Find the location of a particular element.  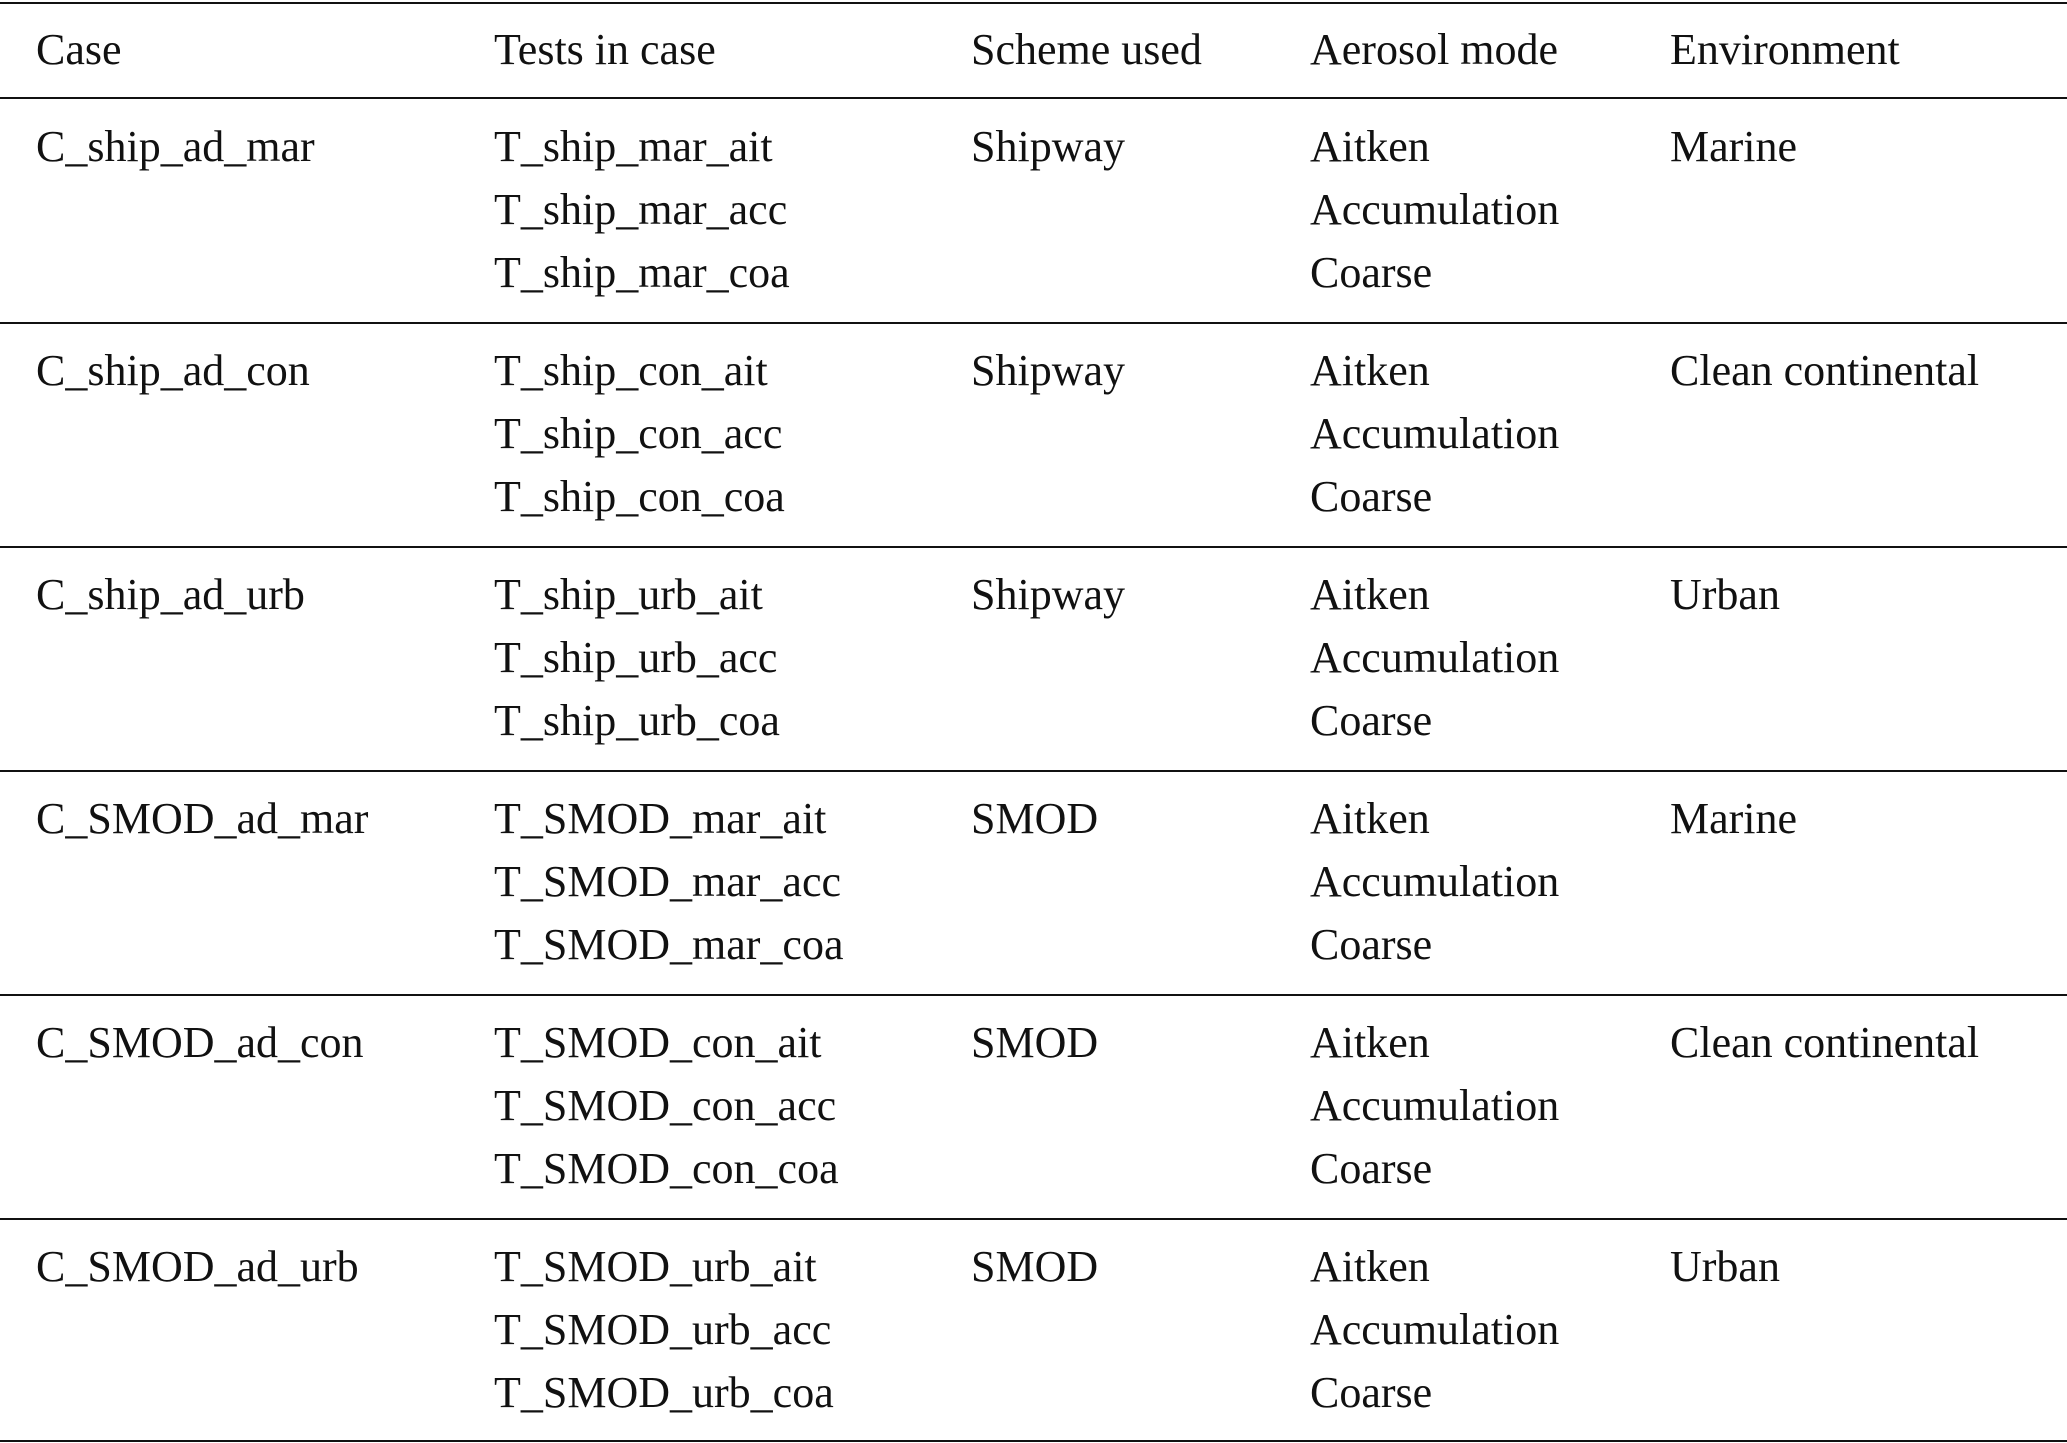

tests-cell-line: T_SMOD_con_coa is located at coordinates (666, 1168).